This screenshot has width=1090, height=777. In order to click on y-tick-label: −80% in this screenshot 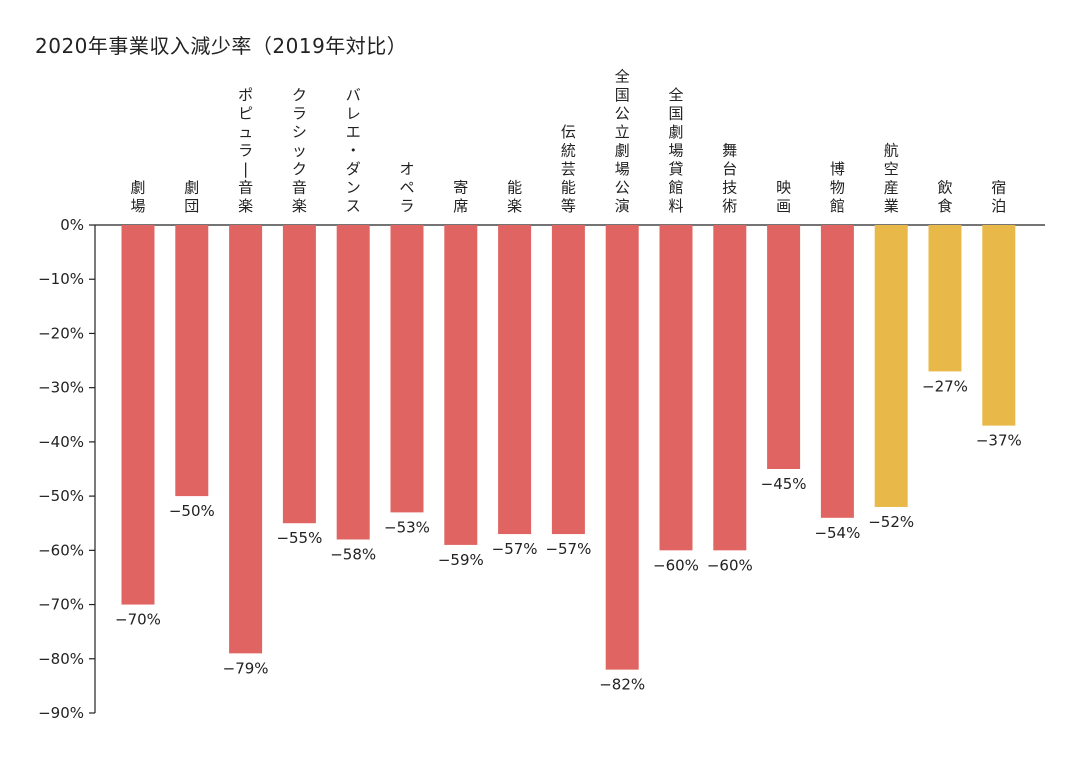, I will do `click(61, 659)`.